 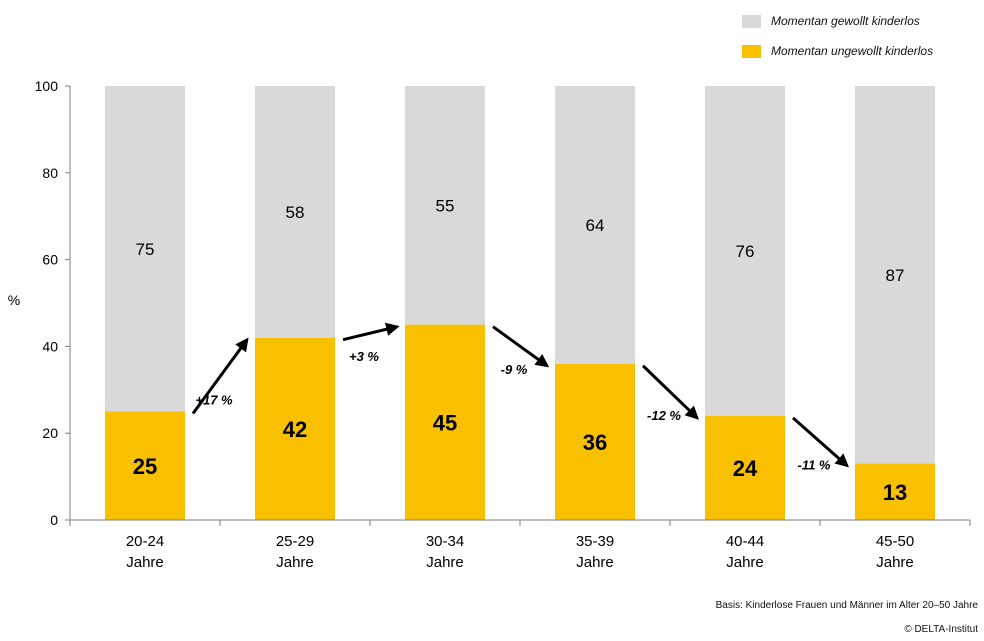 What do you see at coordinates (895, 541) in the screenshot?
I see `x-tick-label-45-50: 45-50` at bounding box center [895, 541].